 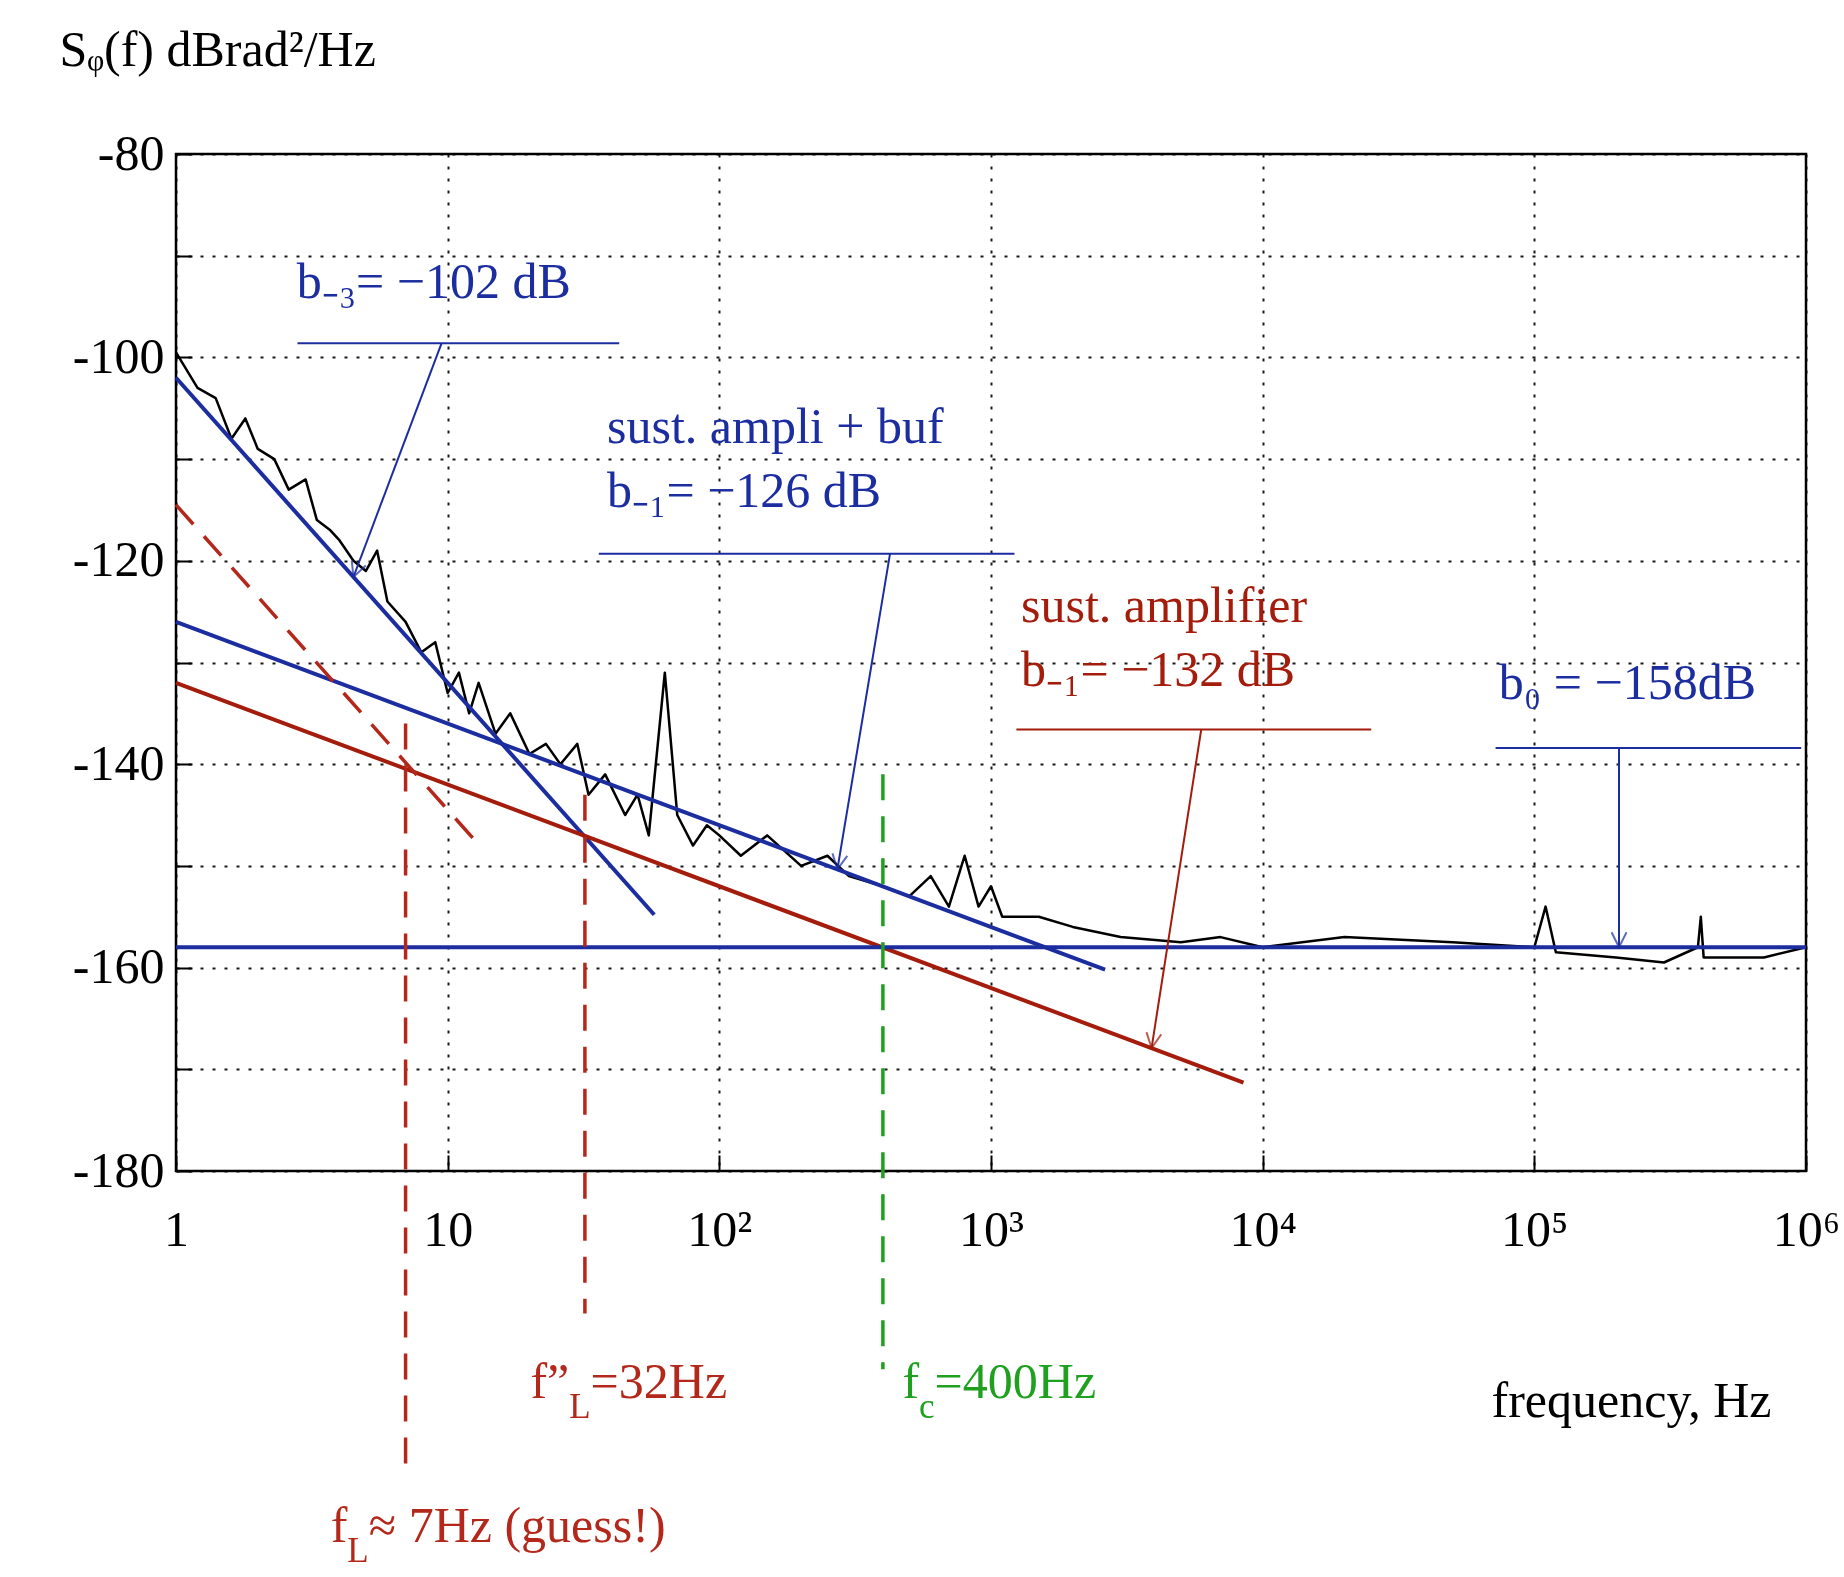 What do you see at coordinates (1627, 682) in the screenshot?
I see `text: b₀ = −158dB` at bounding box center [1627, 682].